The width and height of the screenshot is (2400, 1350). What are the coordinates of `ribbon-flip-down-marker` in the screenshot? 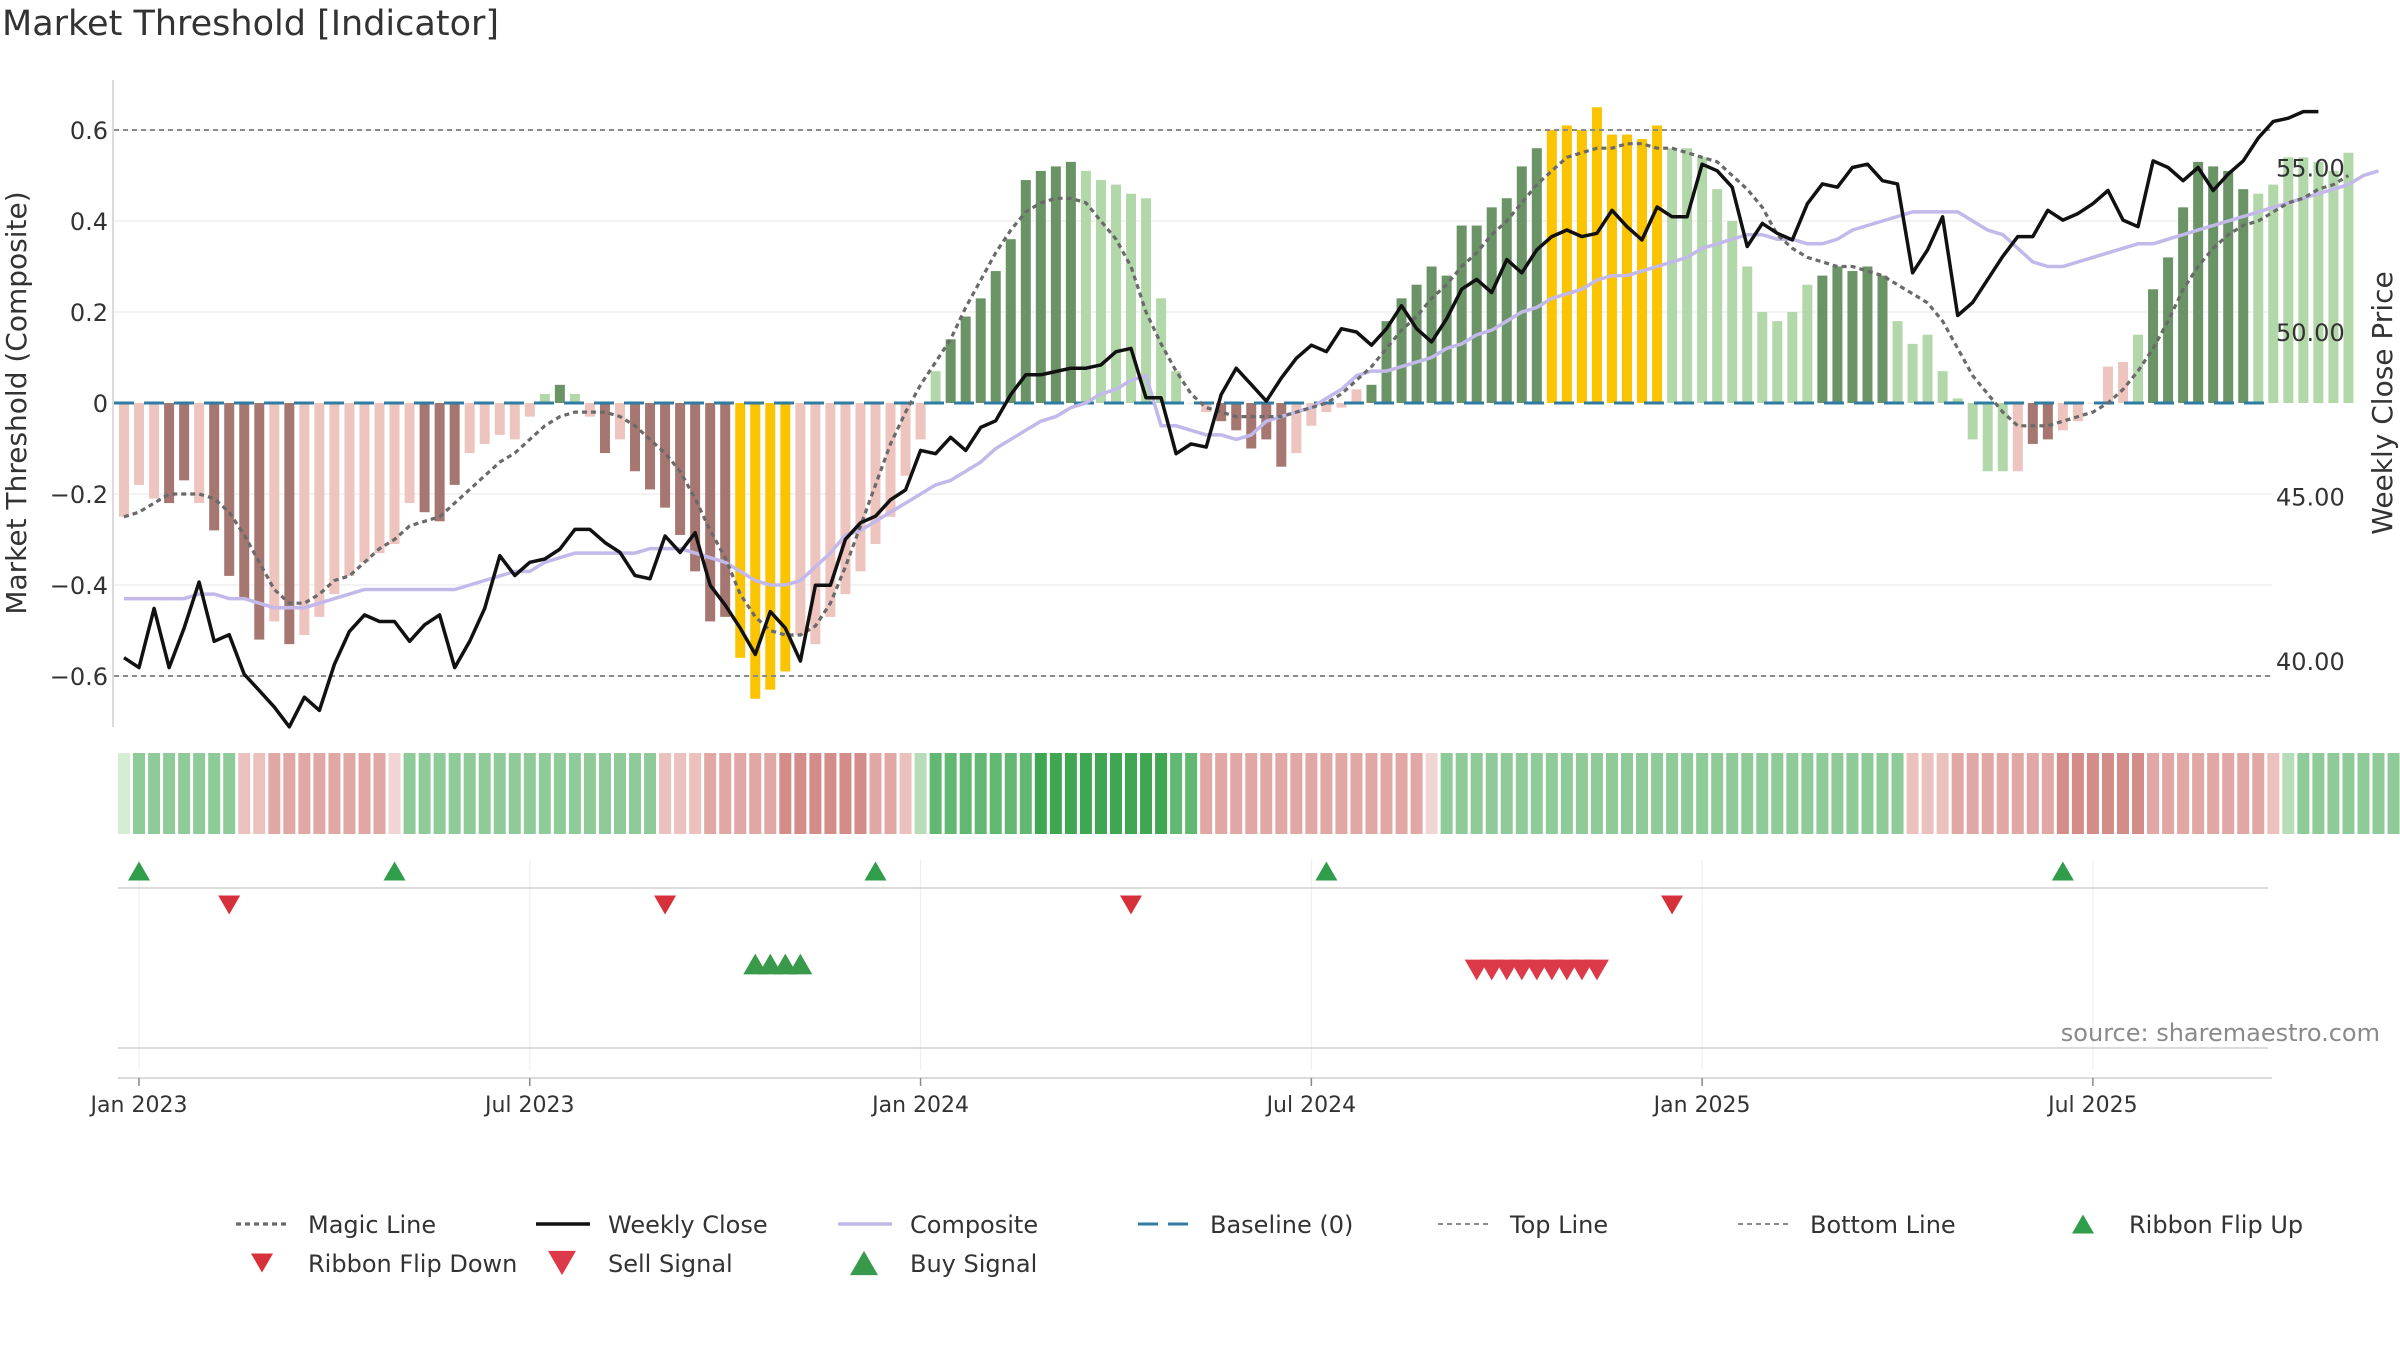 It's located at (1672, 905).